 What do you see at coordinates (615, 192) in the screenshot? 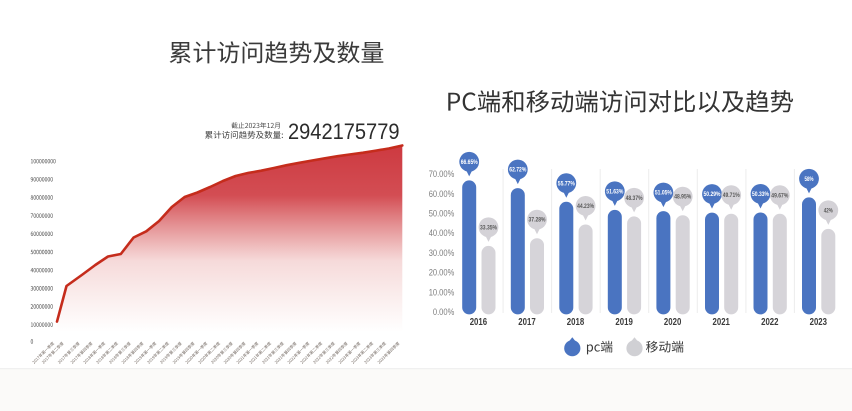
I see `svg-text: 51.63%` at bounding box center [615, 192].